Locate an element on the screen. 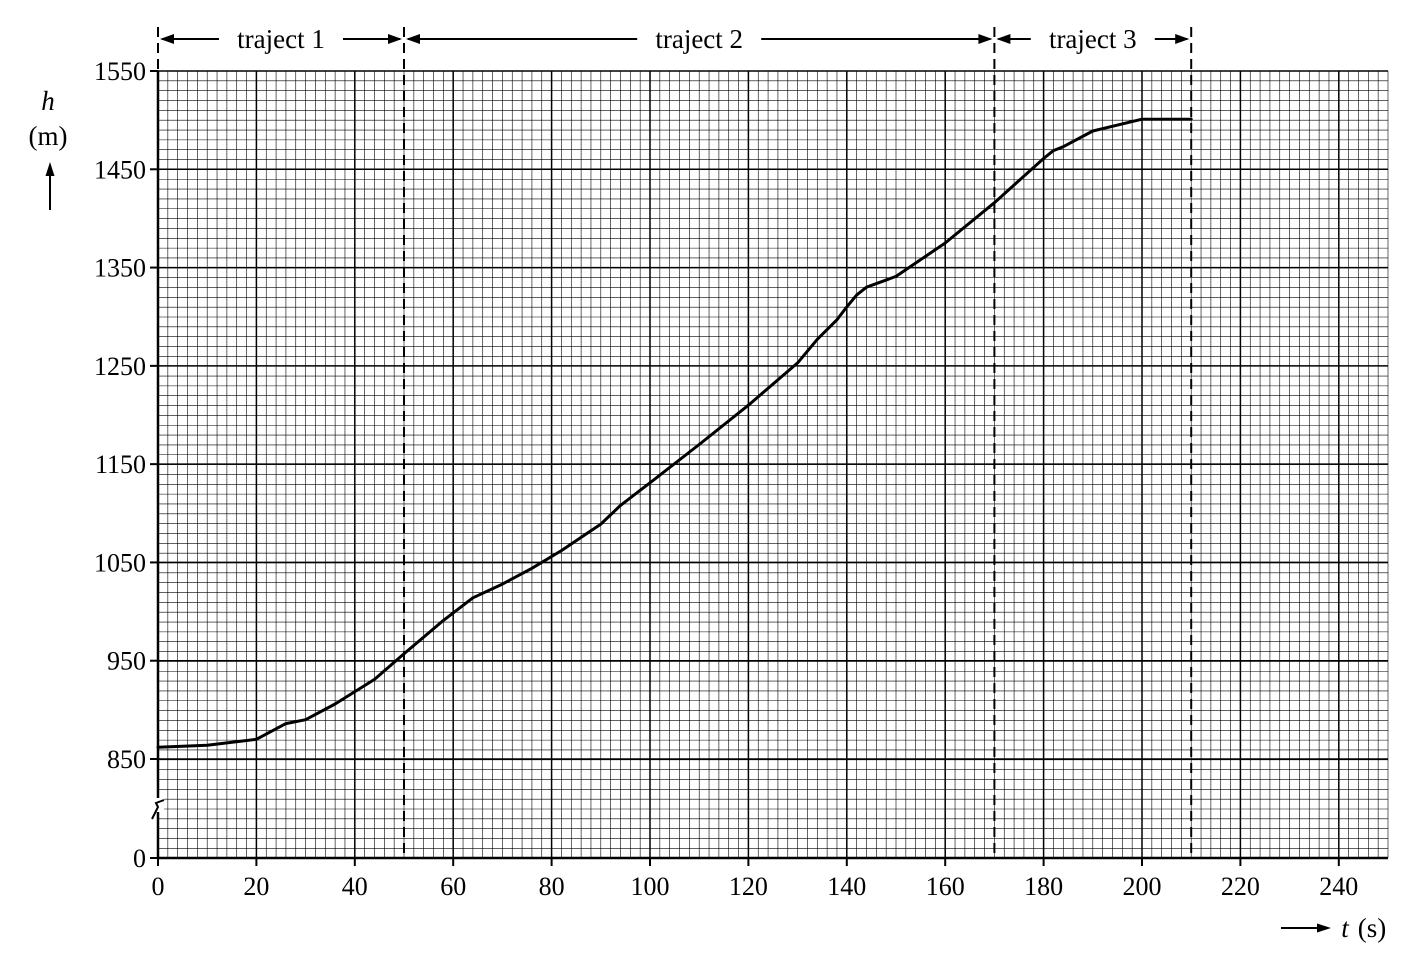 The width and height of the screenshot is (1416, 970). x-tick-label: 60 is located at coordinates (453, 886).